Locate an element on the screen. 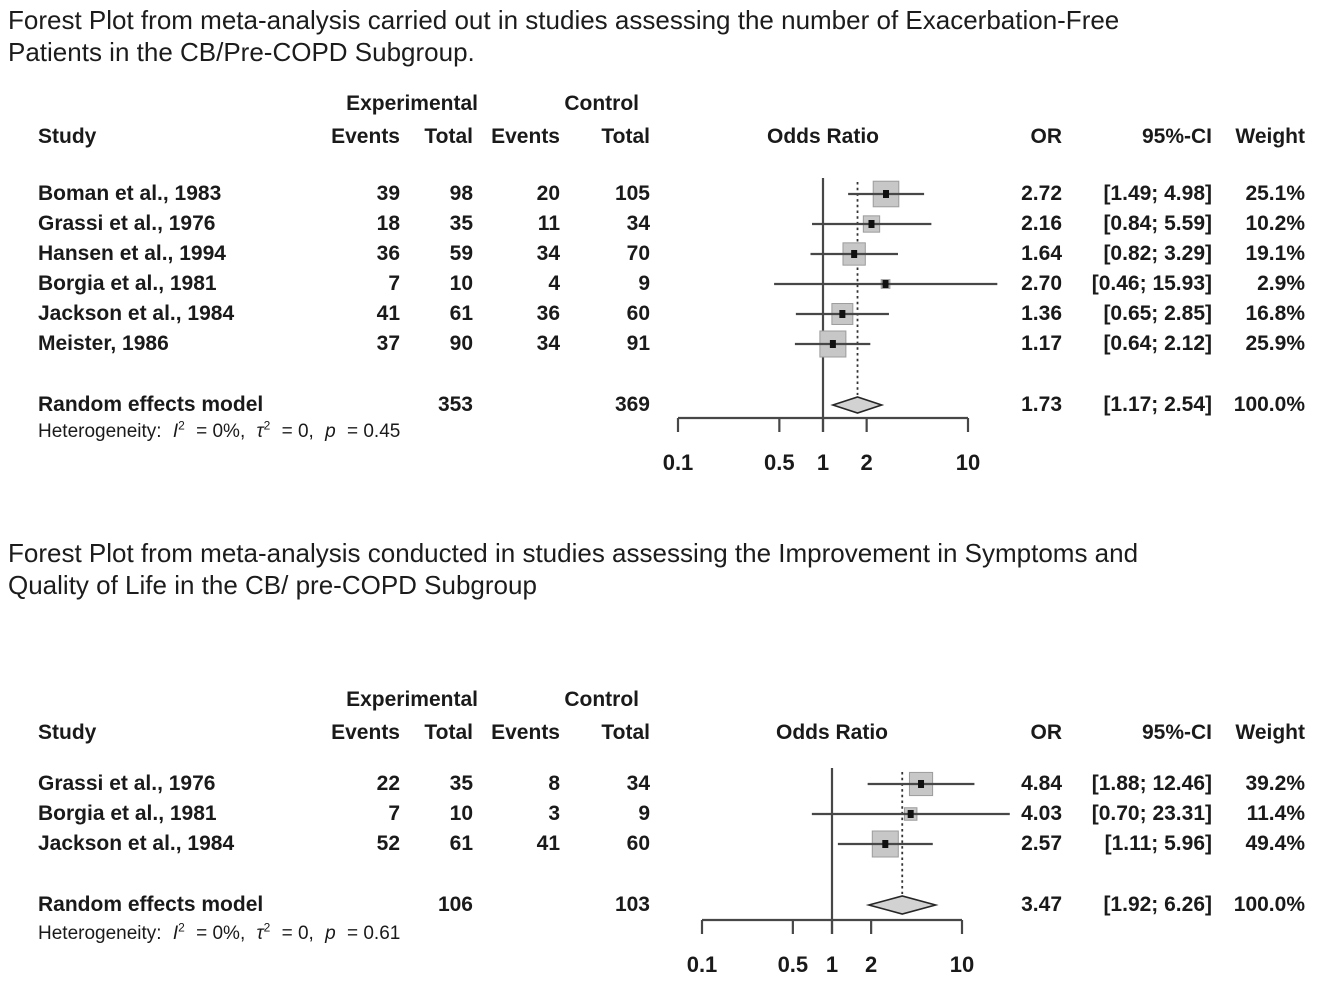 The width and height of the screenshot is (1333, 981). control-events-value: 41 is located at coordinates (548, 843).